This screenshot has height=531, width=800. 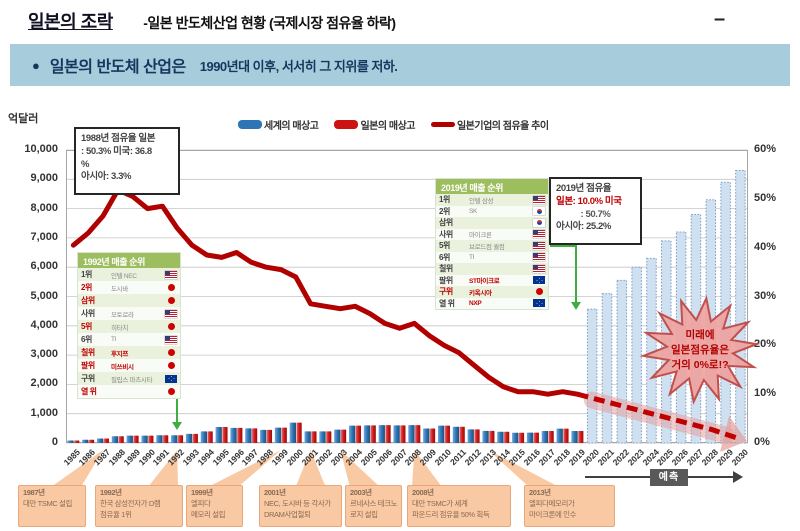 I want to click on rank-cell: 구위, so click(x=446, y=292).